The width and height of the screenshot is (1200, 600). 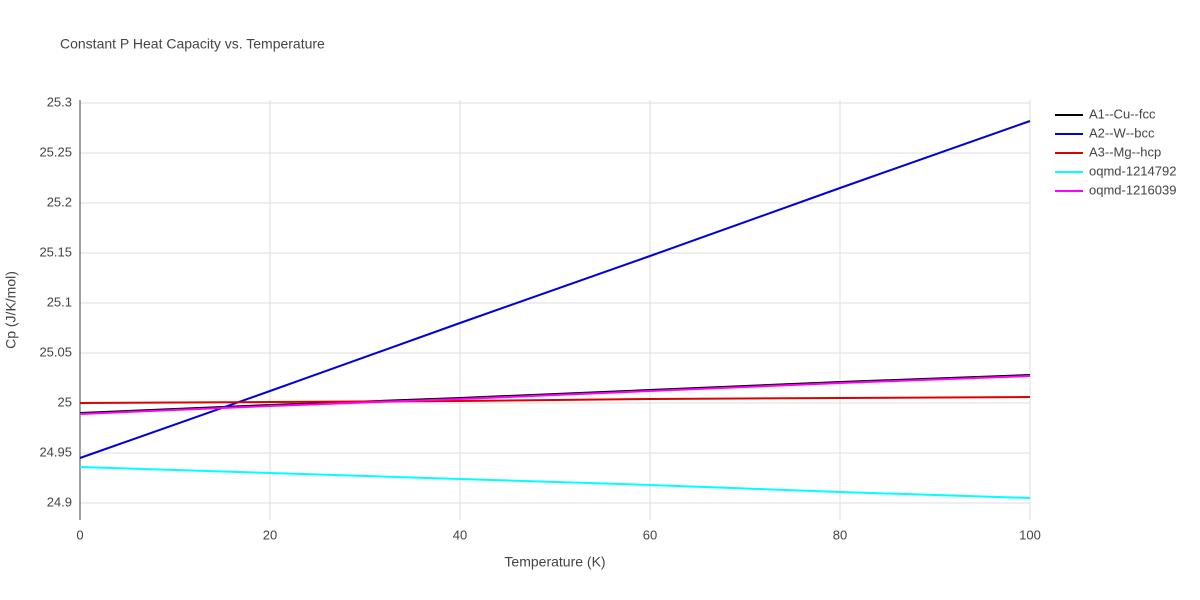 I want to click on y-tick-label: 24.9, so click(x=59, y=501).